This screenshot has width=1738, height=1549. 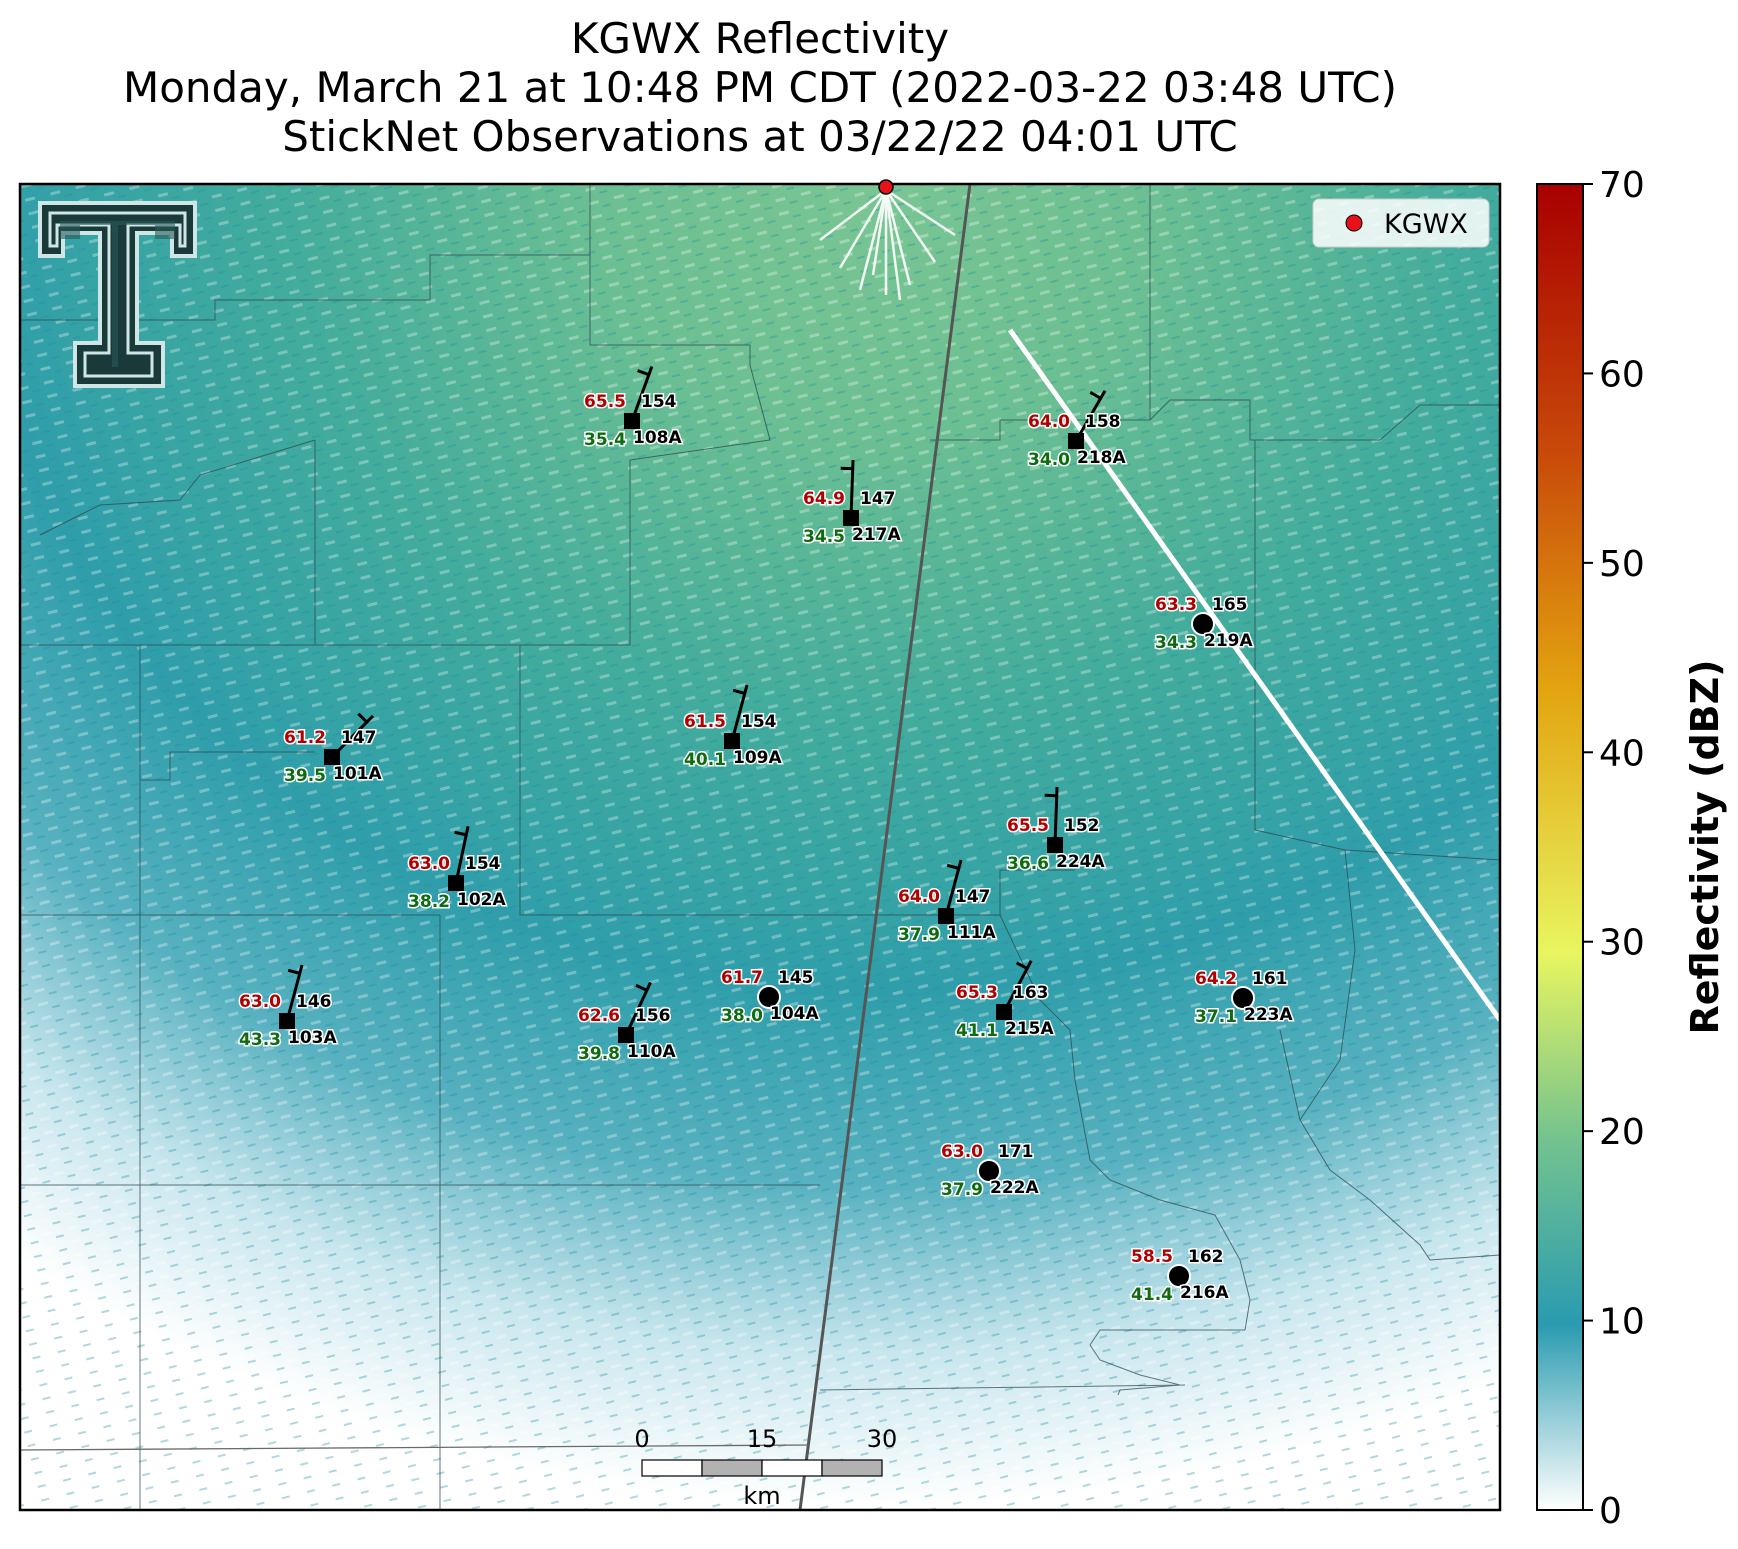 I want to click on station-dewpoint: 37.1, so click(x=1216, y=1017).